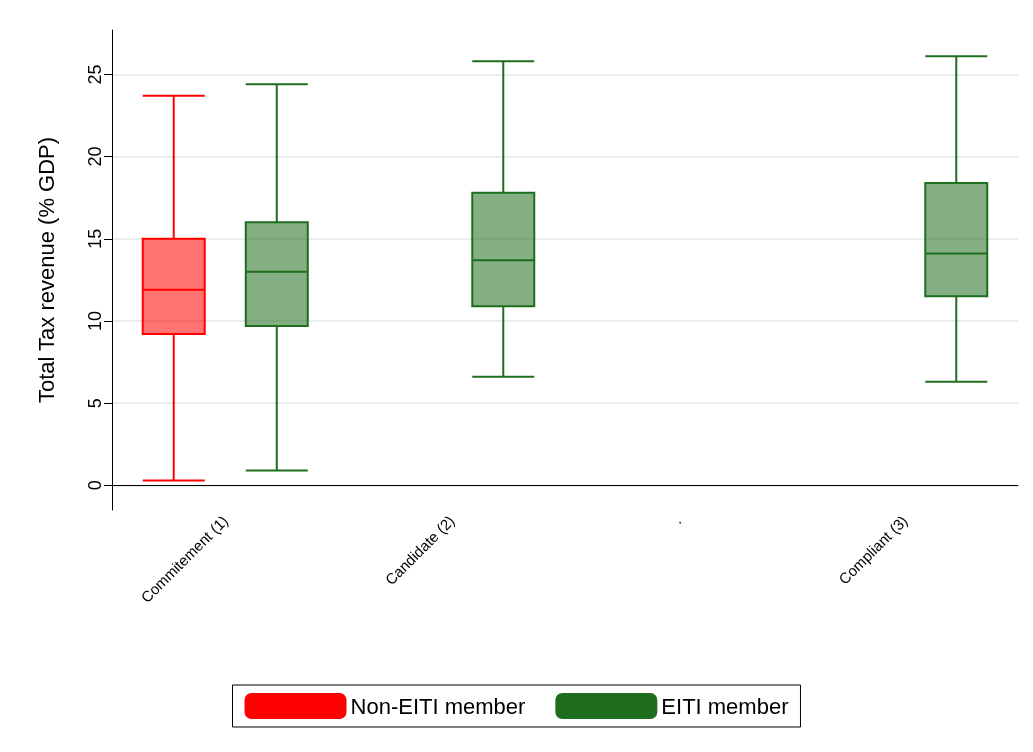  I want to click on y-tick-label: 5, so click(95, 403).